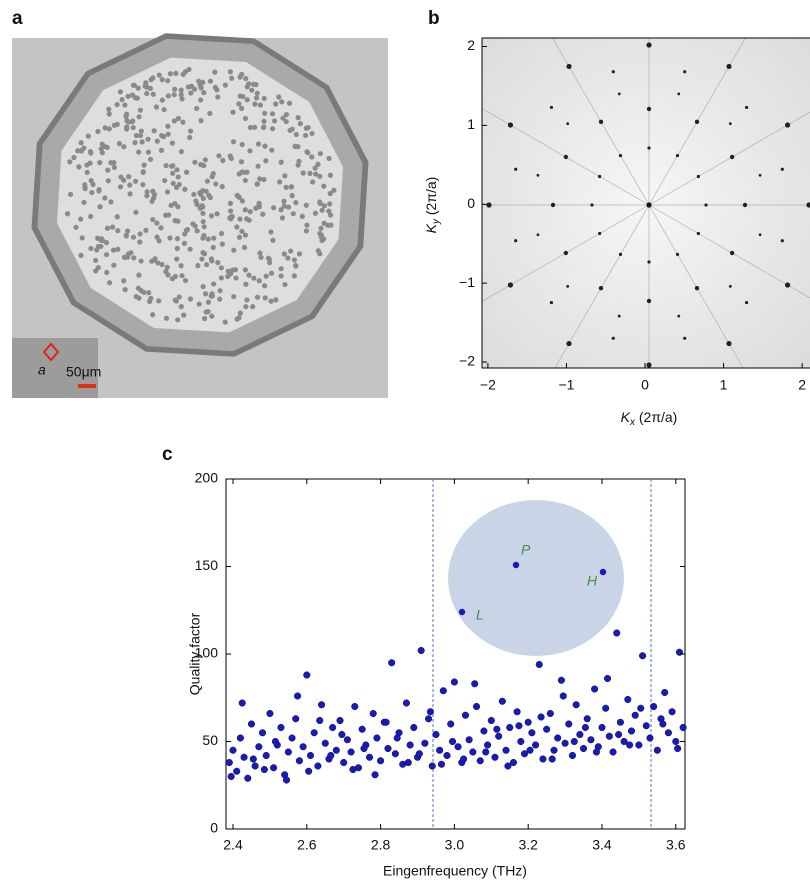 This screenshot has height=889, width=810. Describe the element at coordinates (658, 417) in the screenshot. I see `label-unit: (2π/a)` at that location.